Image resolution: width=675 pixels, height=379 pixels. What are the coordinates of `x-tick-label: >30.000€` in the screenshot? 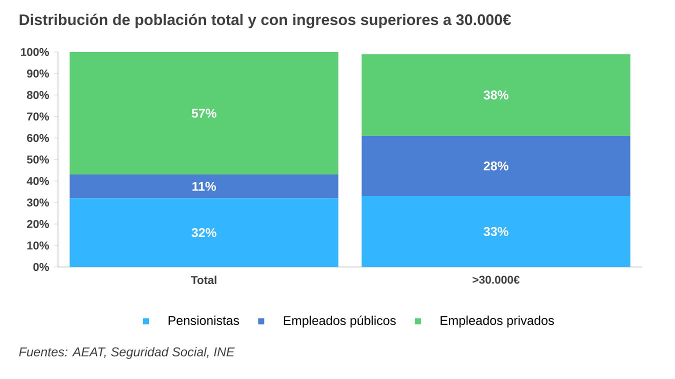 It's located at (496, 280).